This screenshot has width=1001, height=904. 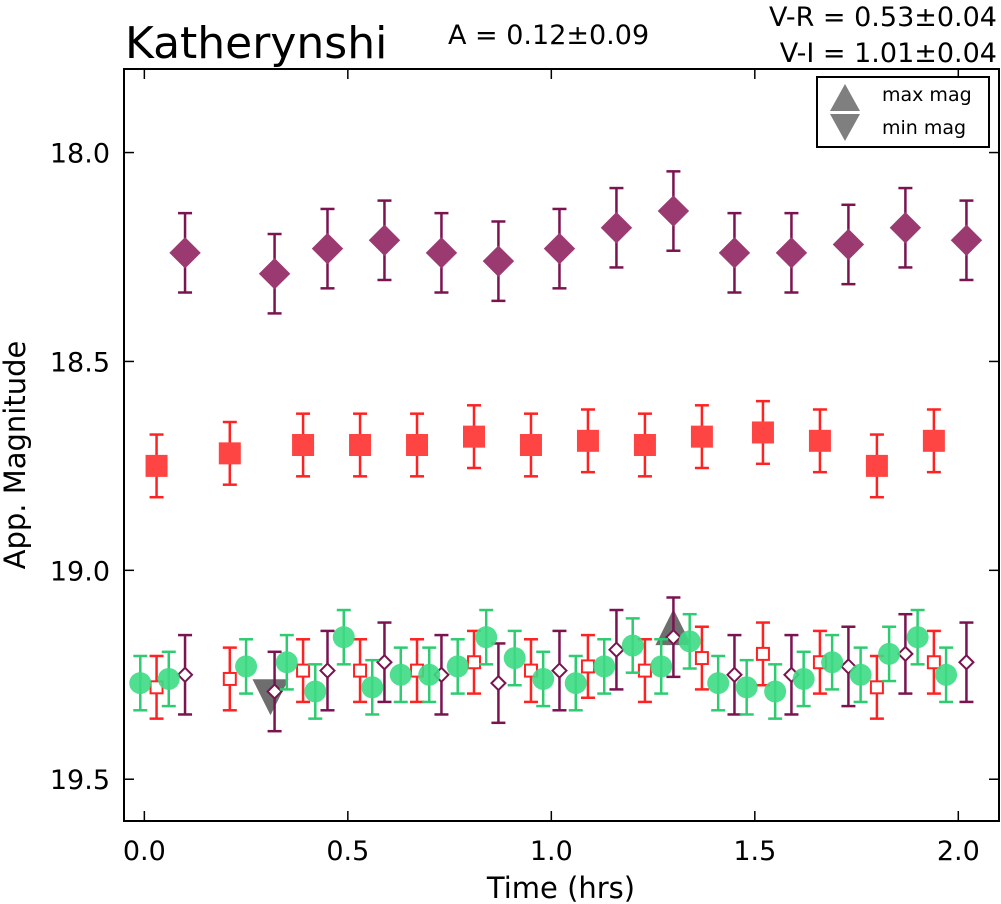 What do you see at coordinates (80, 362) in the screenshot?
I see `y-tick-label: 18.5` at bounding box center [80, 362].